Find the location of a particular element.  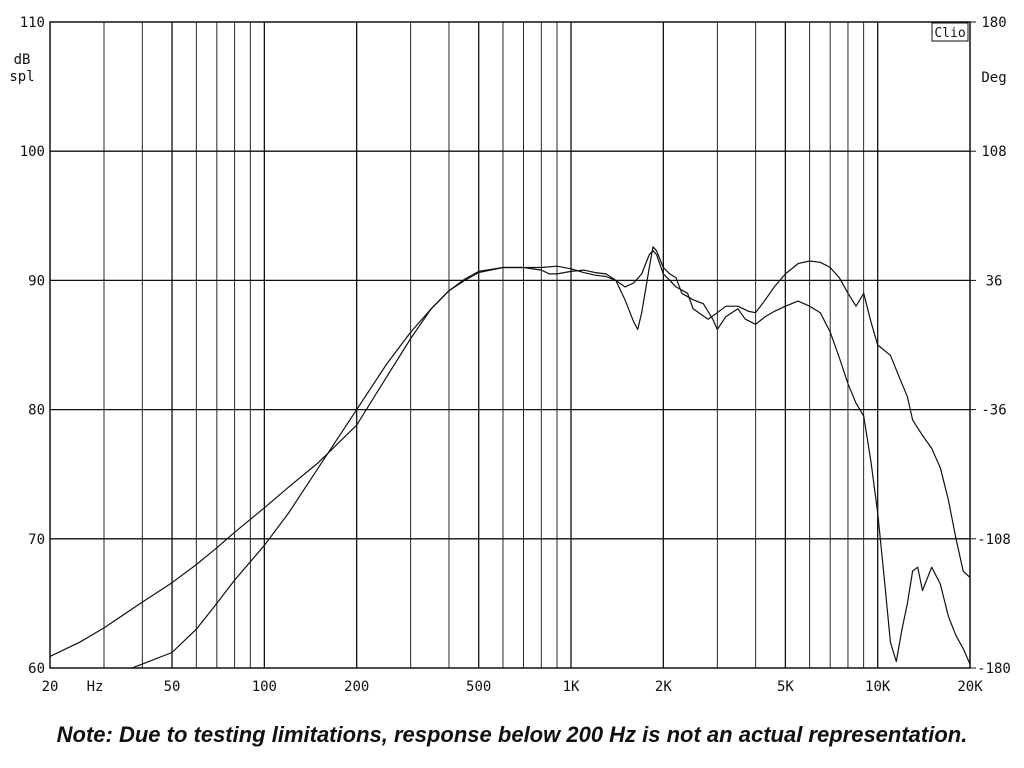

y-tick-labels: 60 70 80 90 100 110 is located at coordinates (32, 346).